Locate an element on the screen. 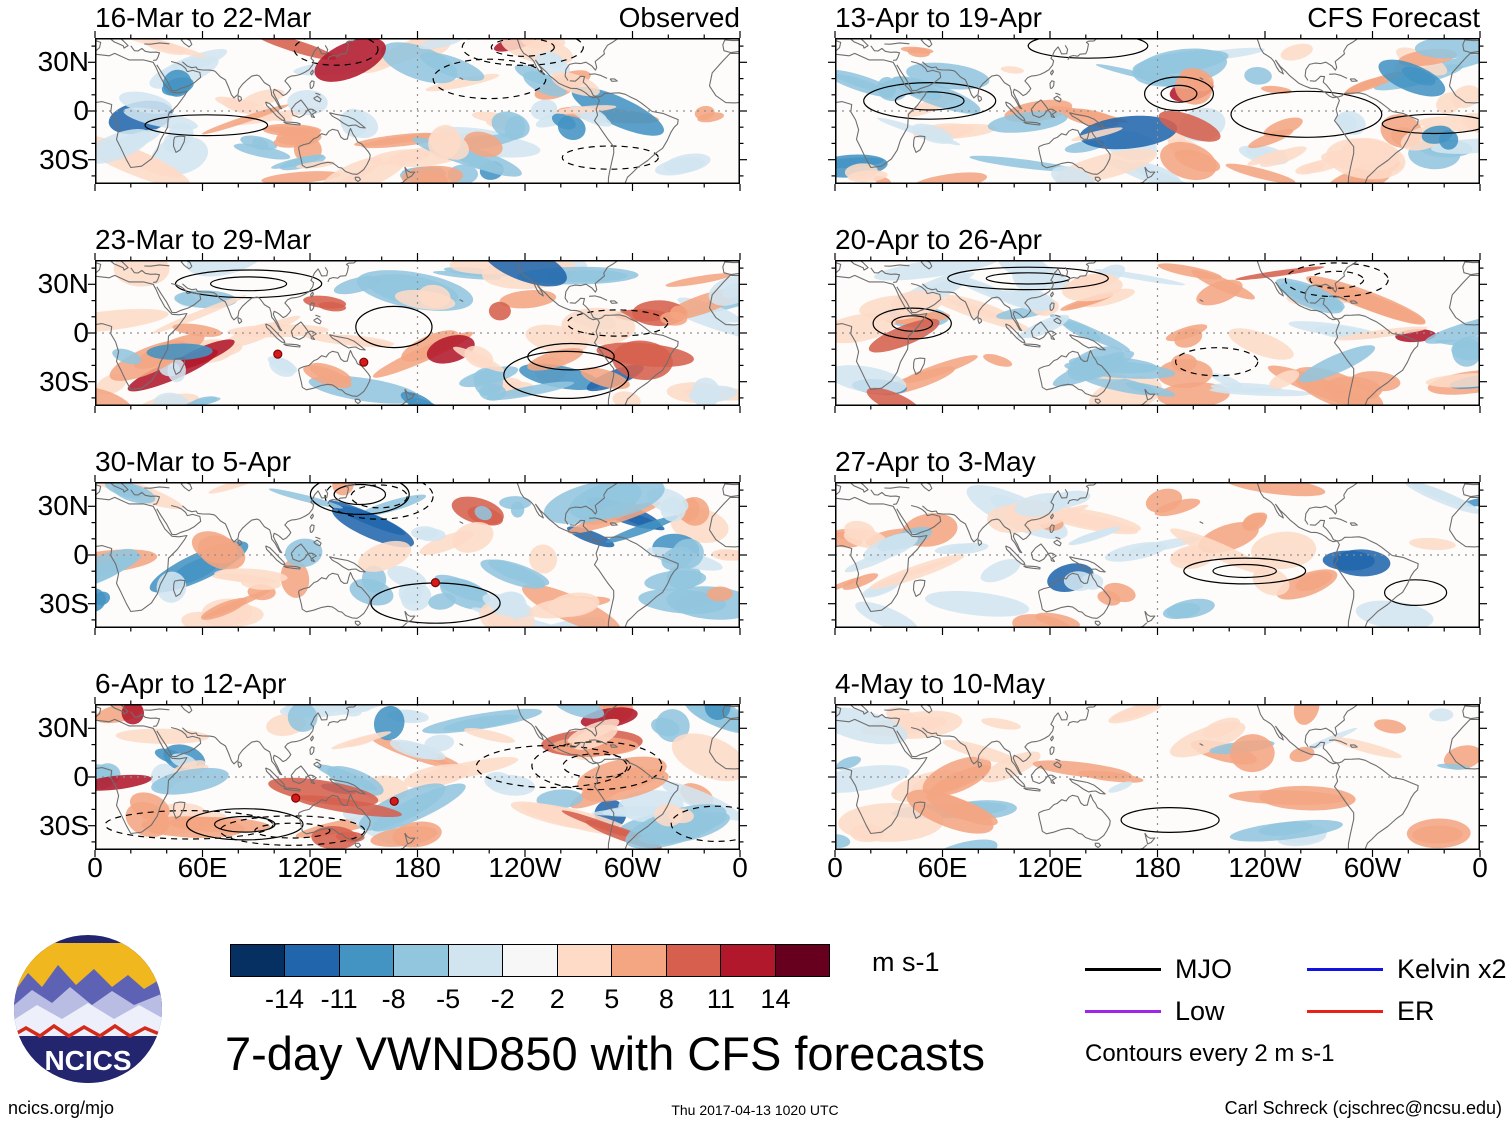 Image resolution: width=1510 pixels, height=1127 pixels. footer-timestamp: Thu 2017-04-13 1020 UTC is located at coordinates (755, 1110).